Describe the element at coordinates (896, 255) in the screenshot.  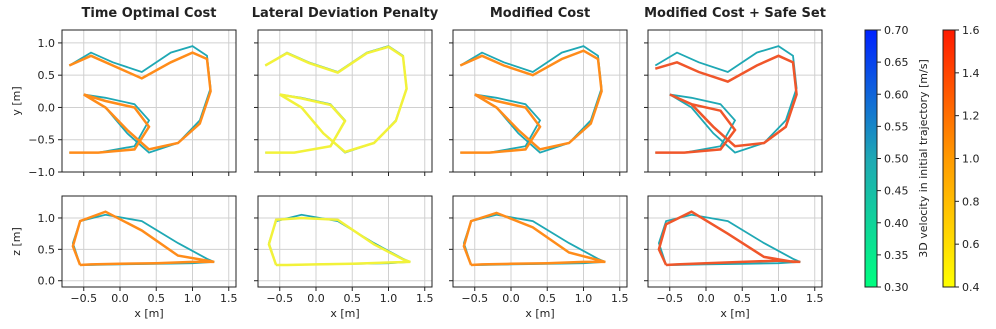
I see `colorbar-tick-label: 0.35` at that location.